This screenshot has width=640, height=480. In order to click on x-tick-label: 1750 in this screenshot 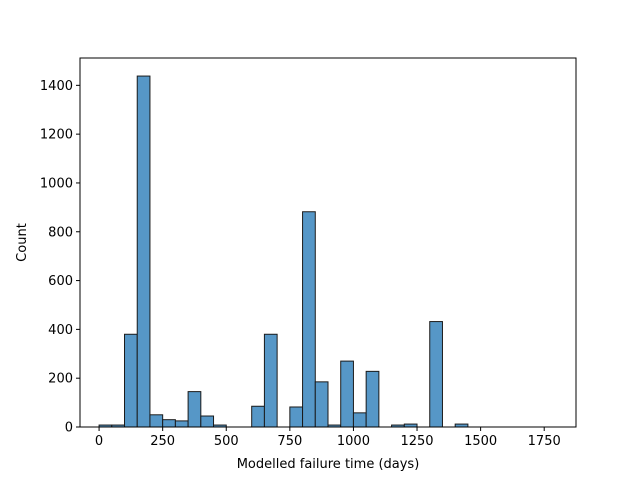, I will do `click(544, 441)`.